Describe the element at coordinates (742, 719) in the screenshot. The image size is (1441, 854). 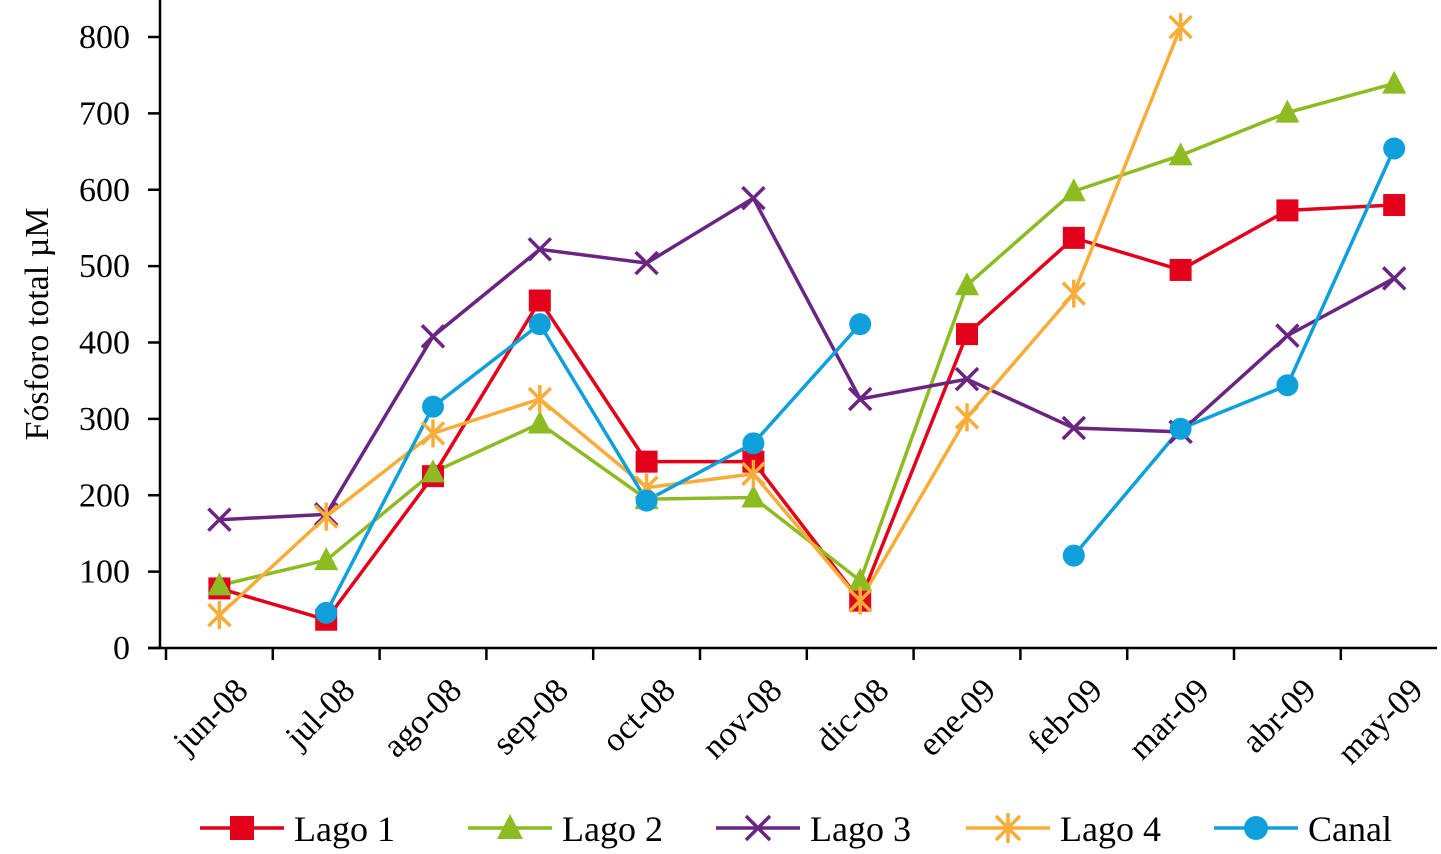
I see `x-tick-label: nov-08` at that location.